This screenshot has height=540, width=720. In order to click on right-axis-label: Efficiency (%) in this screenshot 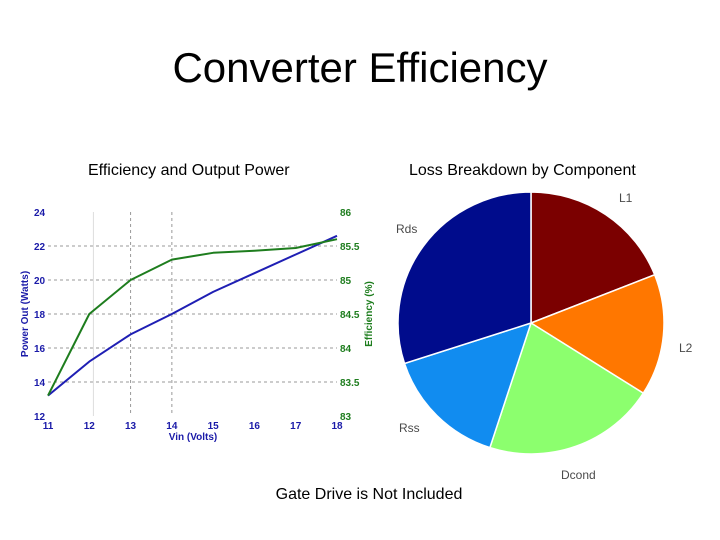, I will do `click(369, 314)`.